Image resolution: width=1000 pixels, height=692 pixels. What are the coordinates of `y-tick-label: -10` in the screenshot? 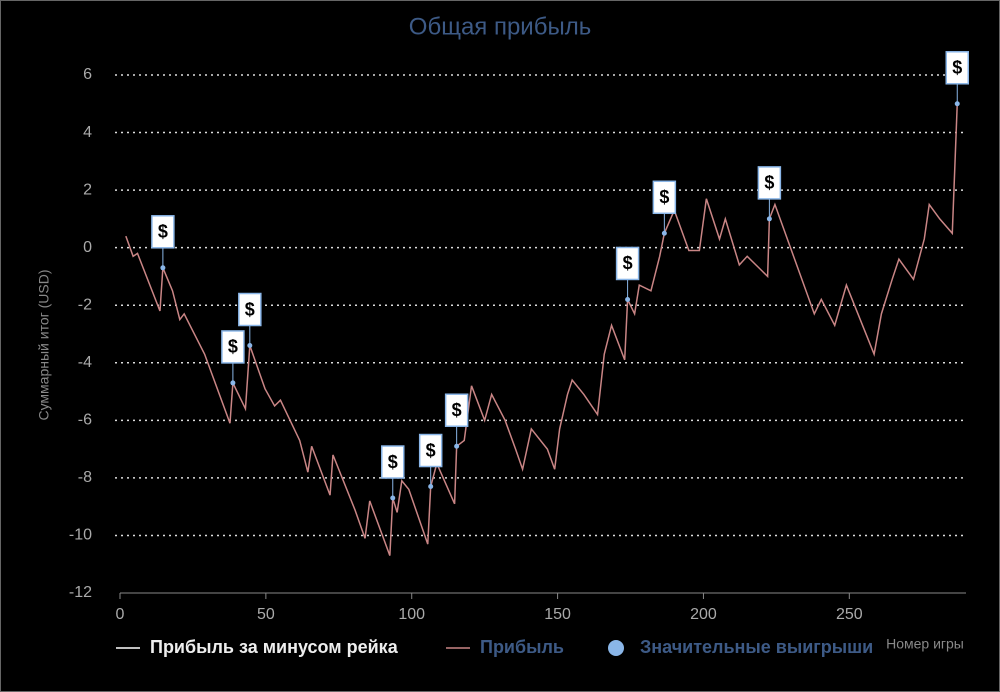 It's located at (80, 535).